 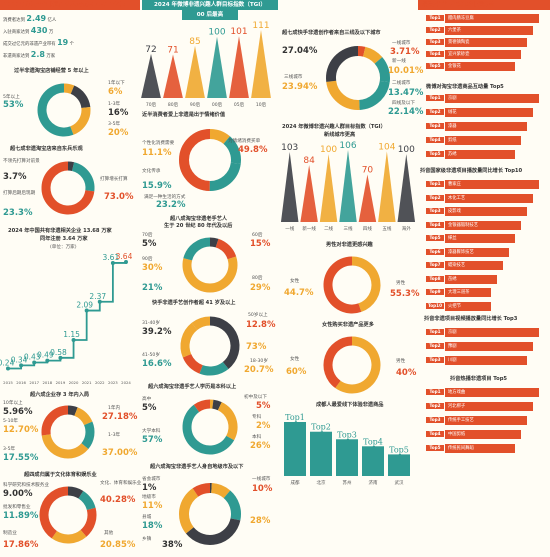 I want to click on top5-rank-5: Top5, so click(x=399, y=449).